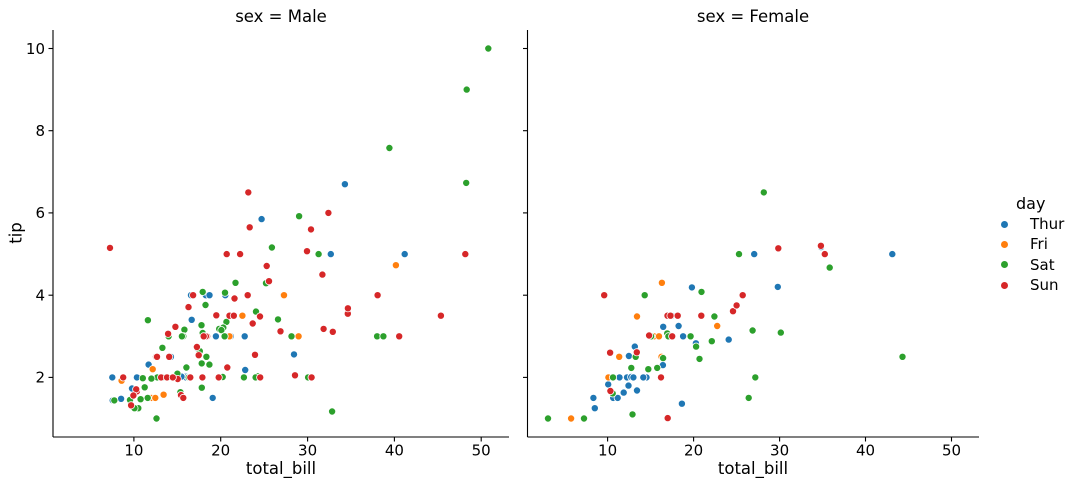 The image size is (1074, 490). What do you see at coordinates (220, 451) in the screenshot?
I see `x-tick-label: 20` at bounding box center [220, 451].